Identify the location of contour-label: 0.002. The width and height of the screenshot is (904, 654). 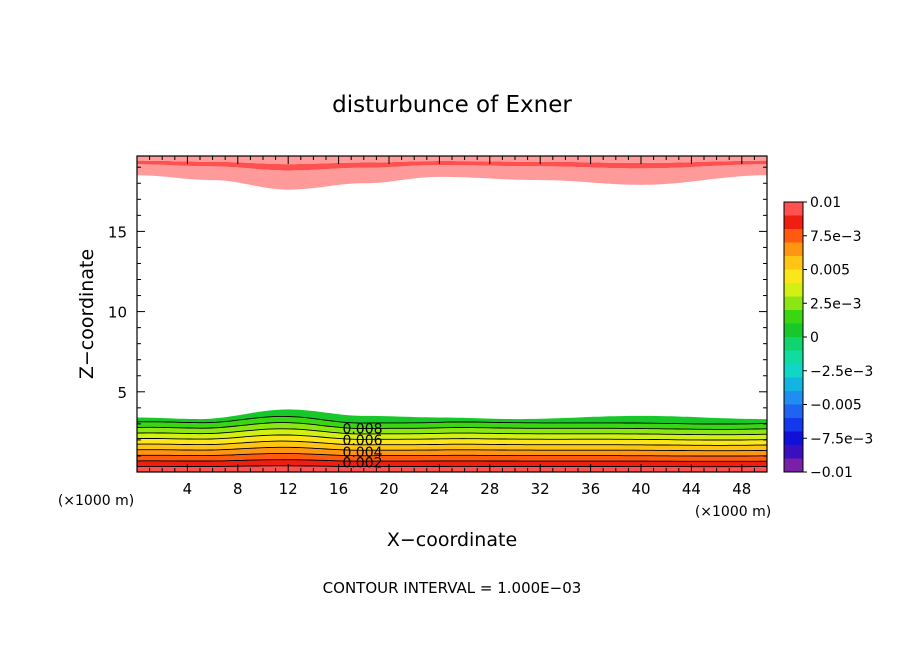
(362, 463).